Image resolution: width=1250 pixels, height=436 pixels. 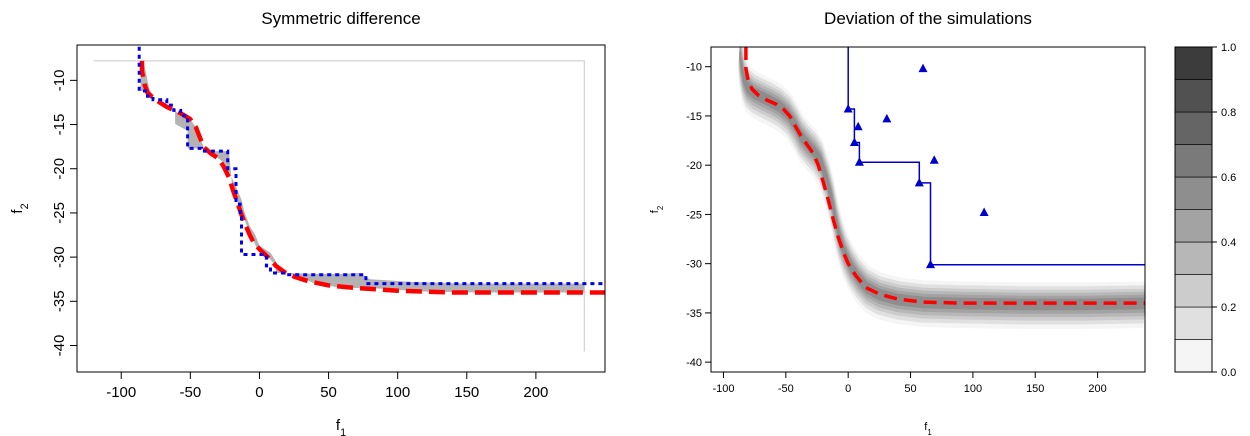 What do you see at coordinates (1228, 113) in the screenshot?
I see `colorbar-tick-label: 0.8` at bounding box center [1228, 113].